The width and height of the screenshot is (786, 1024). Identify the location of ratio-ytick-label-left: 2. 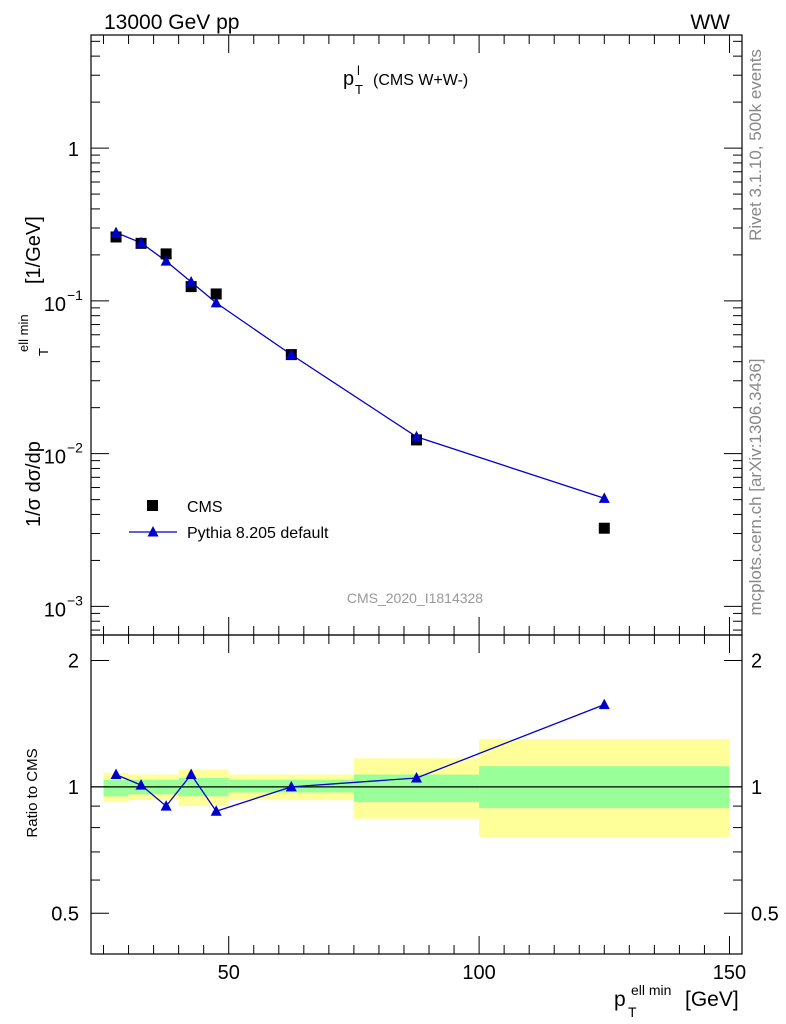
(73, 661).